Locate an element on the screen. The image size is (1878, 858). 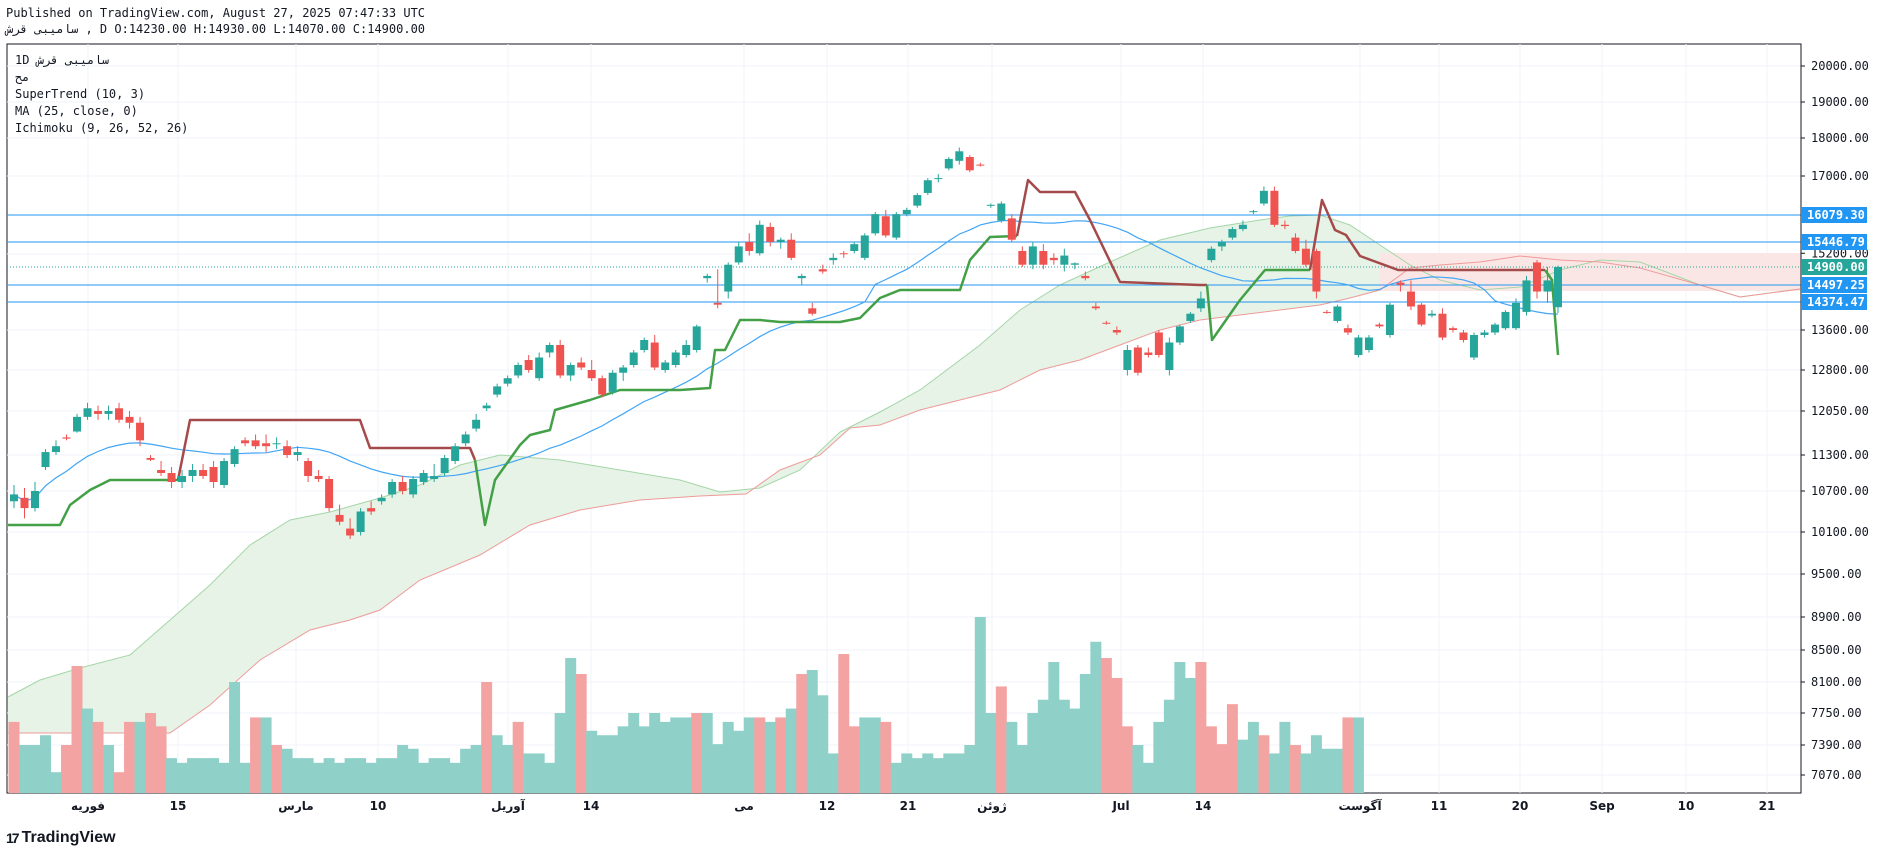
time-tick-label: فوريه is located at coordinates (88, 806).